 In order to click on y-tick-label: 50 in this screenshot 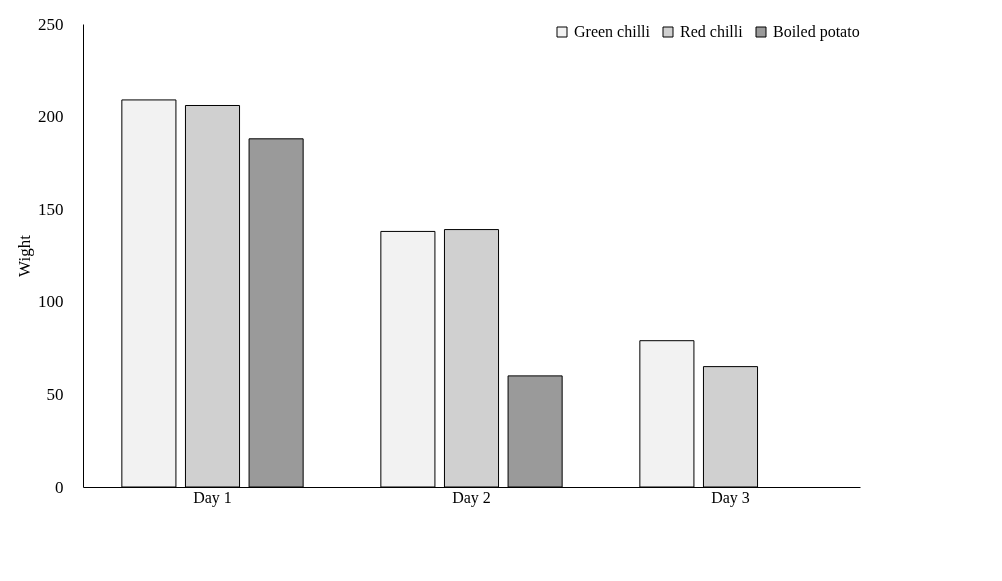, I will do `click(55, 394)`.